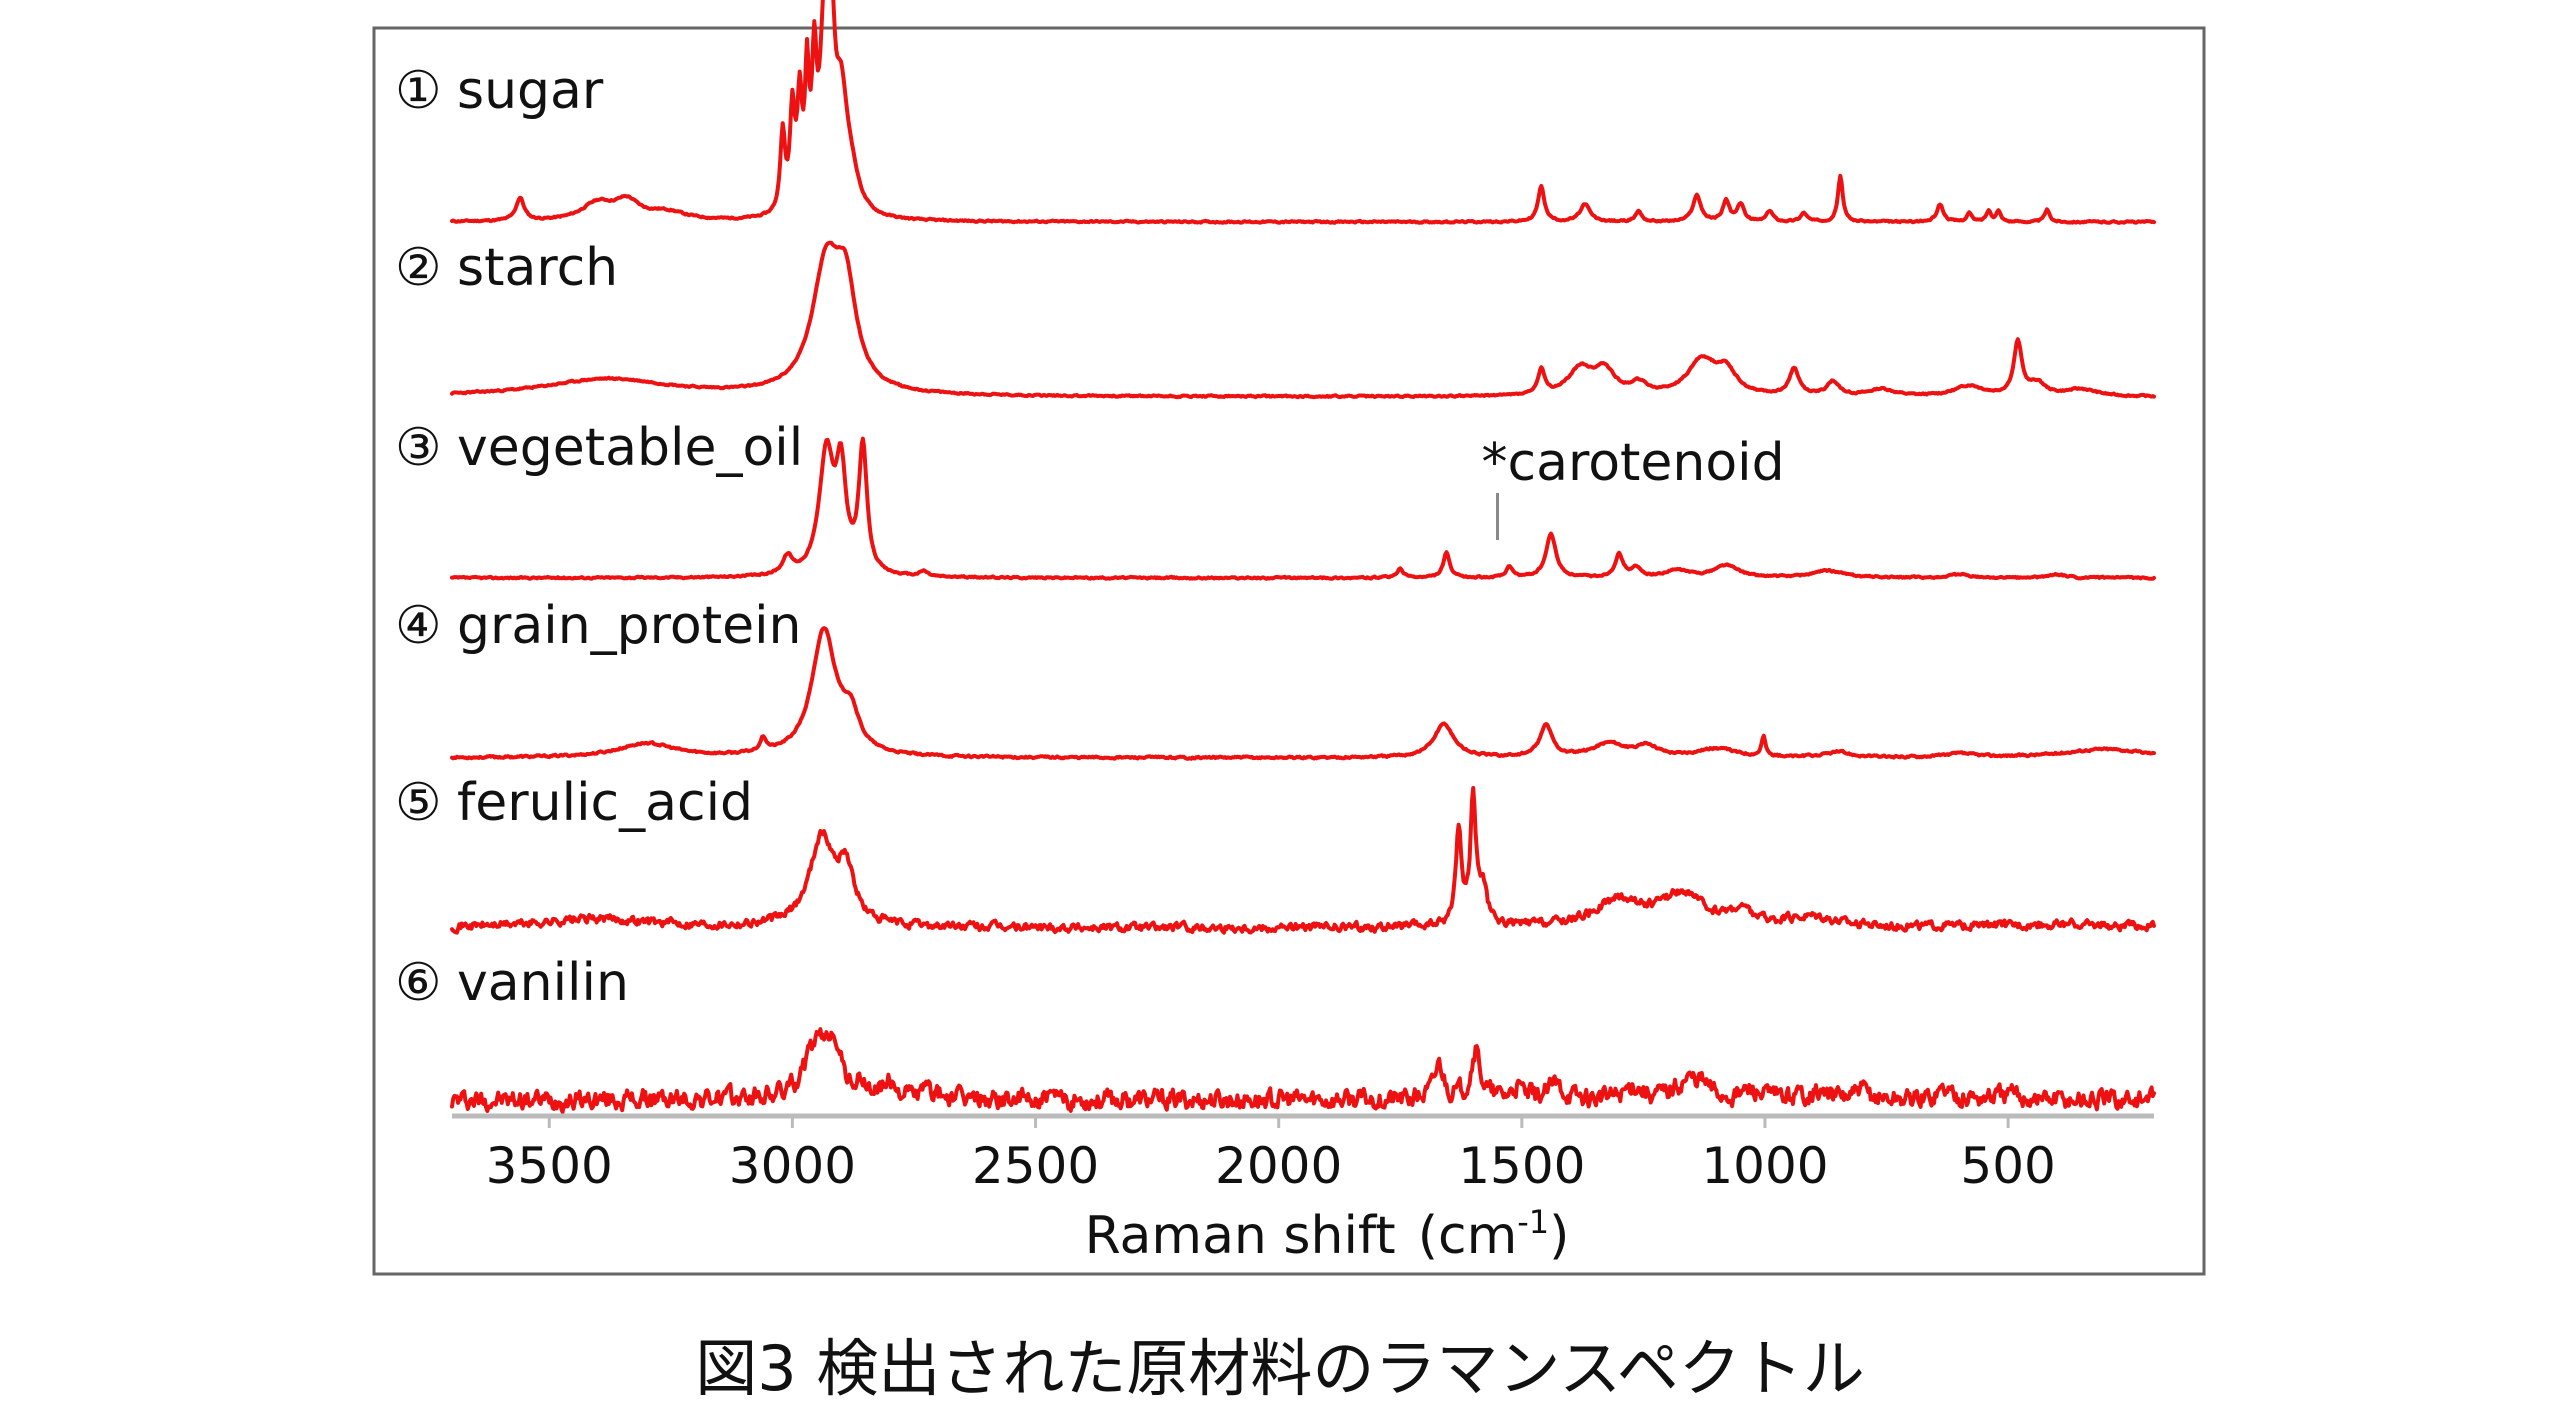  I want to click on spectrum-vanilin, so click(1303, 1071).